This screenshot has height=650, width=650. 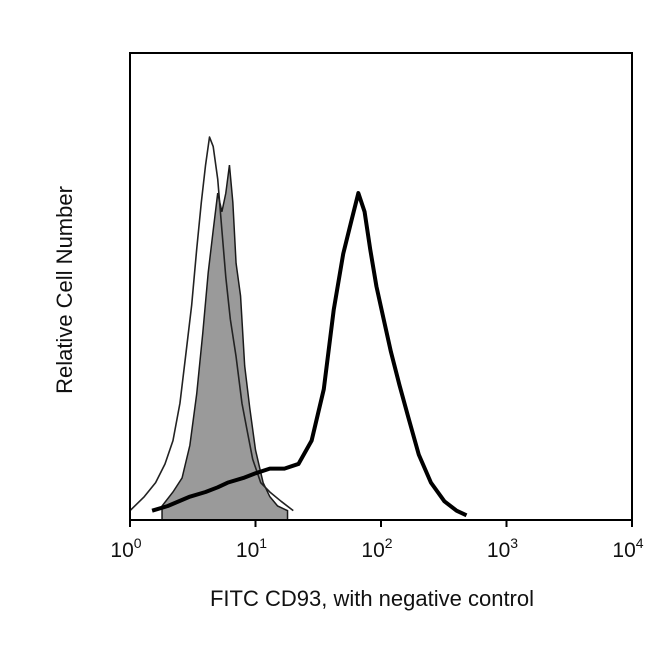 What do you see at coordinates (389, 543) in the screenshot?
I see `x-tick-label-exponent: 2` at bounding box center [389, 543].